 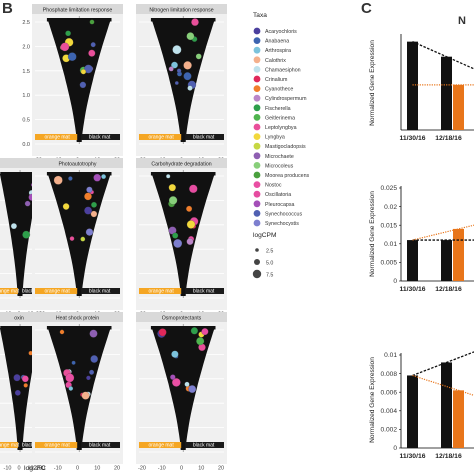 I want to click on legend-size-dot, so click(x=257, y=274).